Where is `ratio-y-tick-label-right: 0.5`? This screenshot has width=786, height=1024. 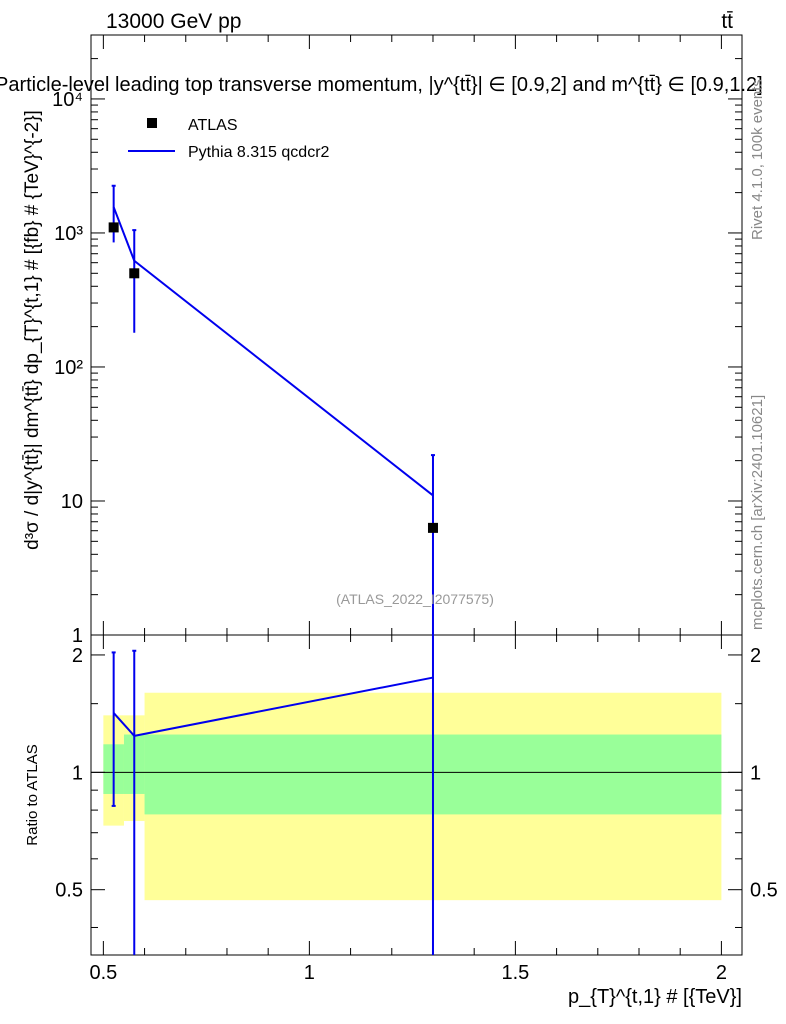
ratio-y-tick-label-right: 0.5 is located at coordinates (764, 891).